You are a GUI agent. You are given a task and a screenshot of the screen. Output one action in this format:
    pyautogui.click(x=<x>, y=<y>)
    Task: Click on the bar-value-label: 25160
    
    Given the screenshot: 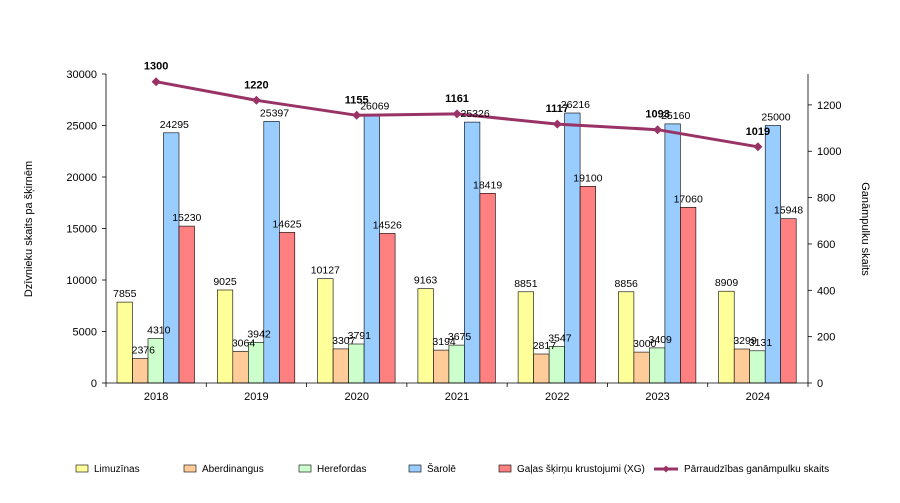 What is the action you would take?
    pyautogui.click(x=675, y=116)
    